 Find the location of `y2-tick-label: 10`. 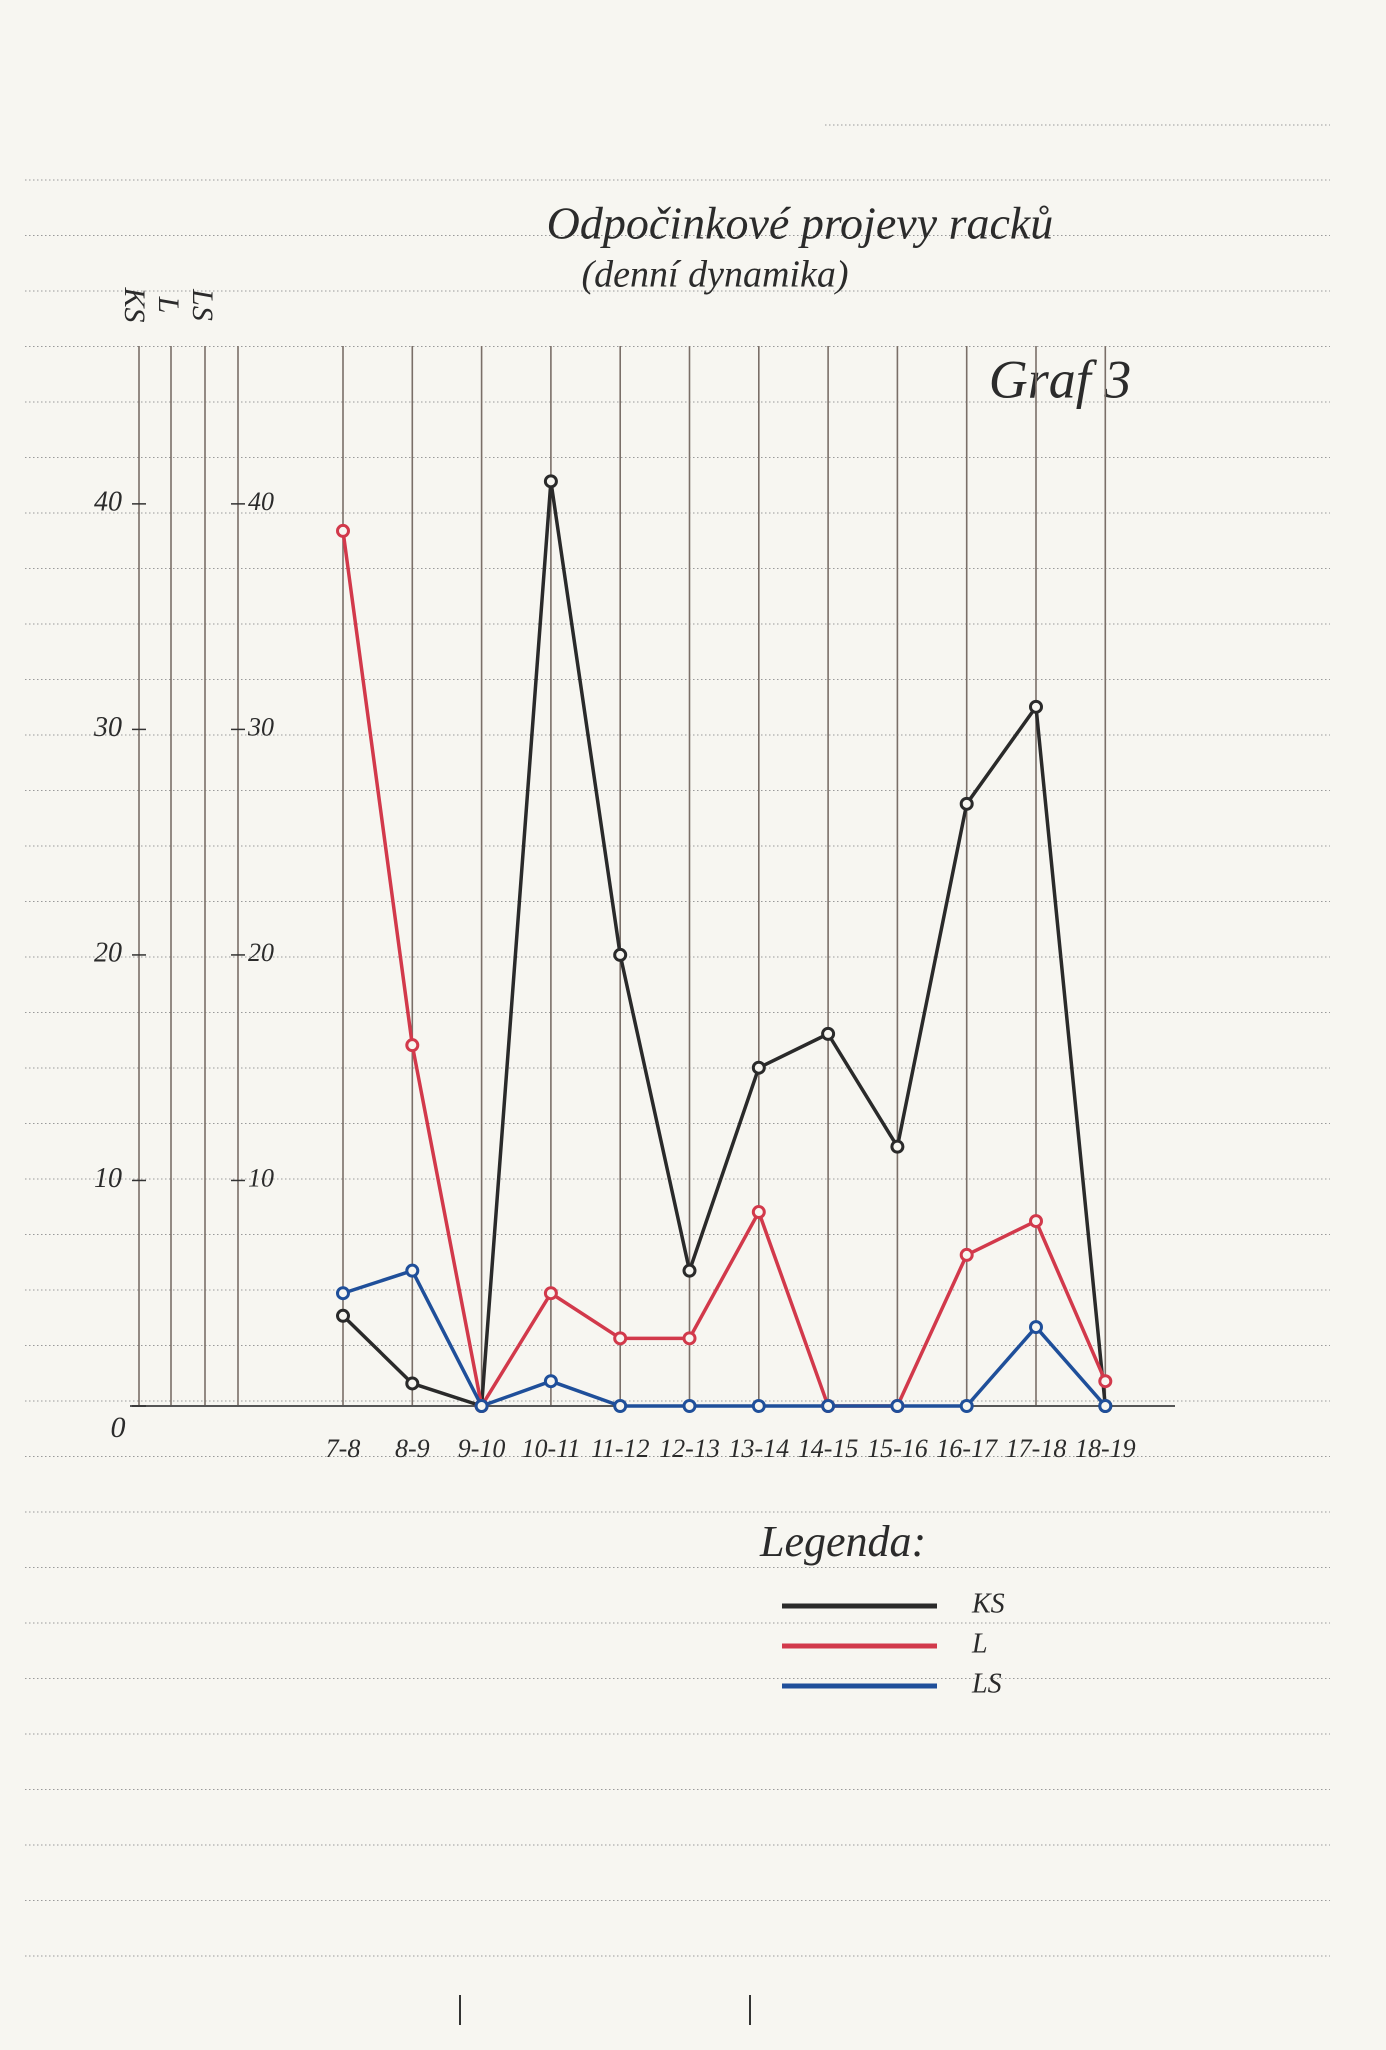

y2-tick-label: 10 is located at coordinates (261, 1177).